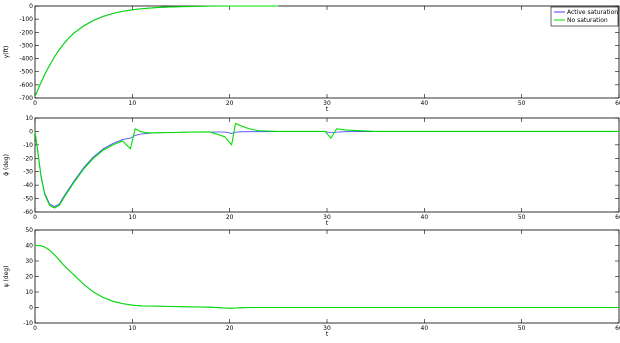 The image size is (620, 343). Describe the element at coordinates (26, 59) in the screenshot. I see `y-tick-label: -400` at that location.